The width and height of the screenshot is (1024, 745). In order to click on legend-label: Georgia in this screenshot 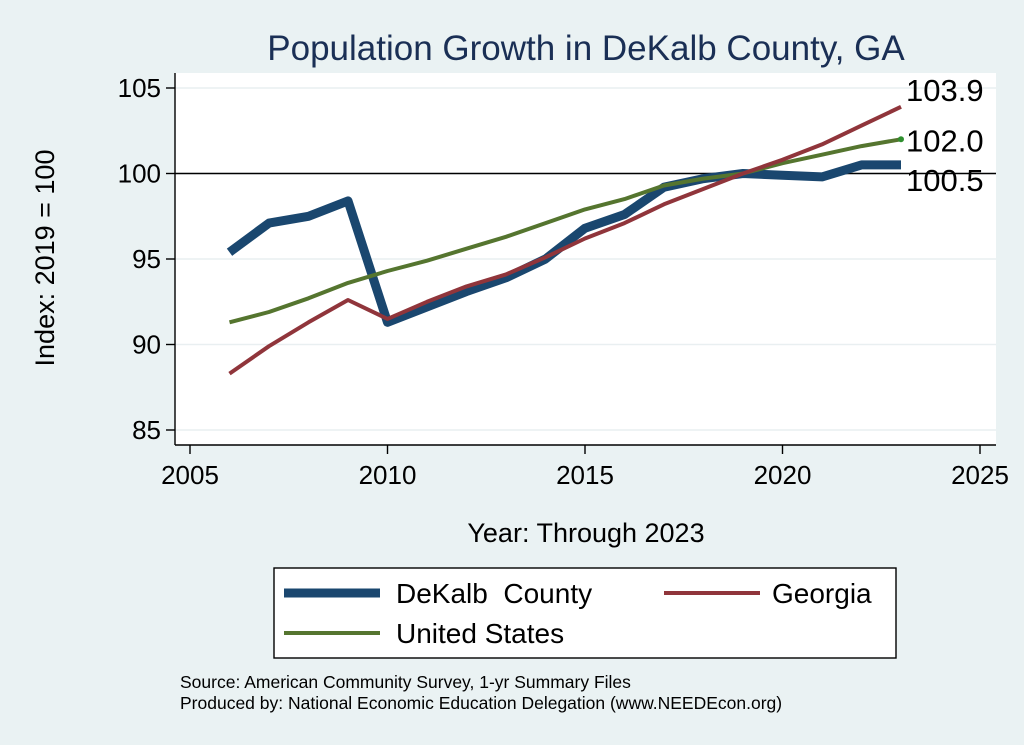, I will do `click(822, 593)`.